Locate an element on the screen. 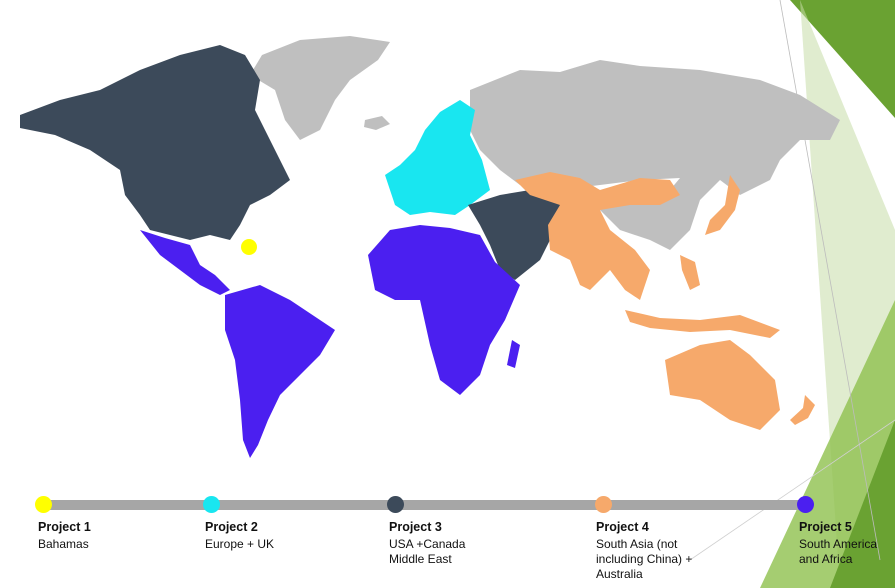 This screenshot has height=588, width=895. bahamas-marker is located at coordinates (249, 247).